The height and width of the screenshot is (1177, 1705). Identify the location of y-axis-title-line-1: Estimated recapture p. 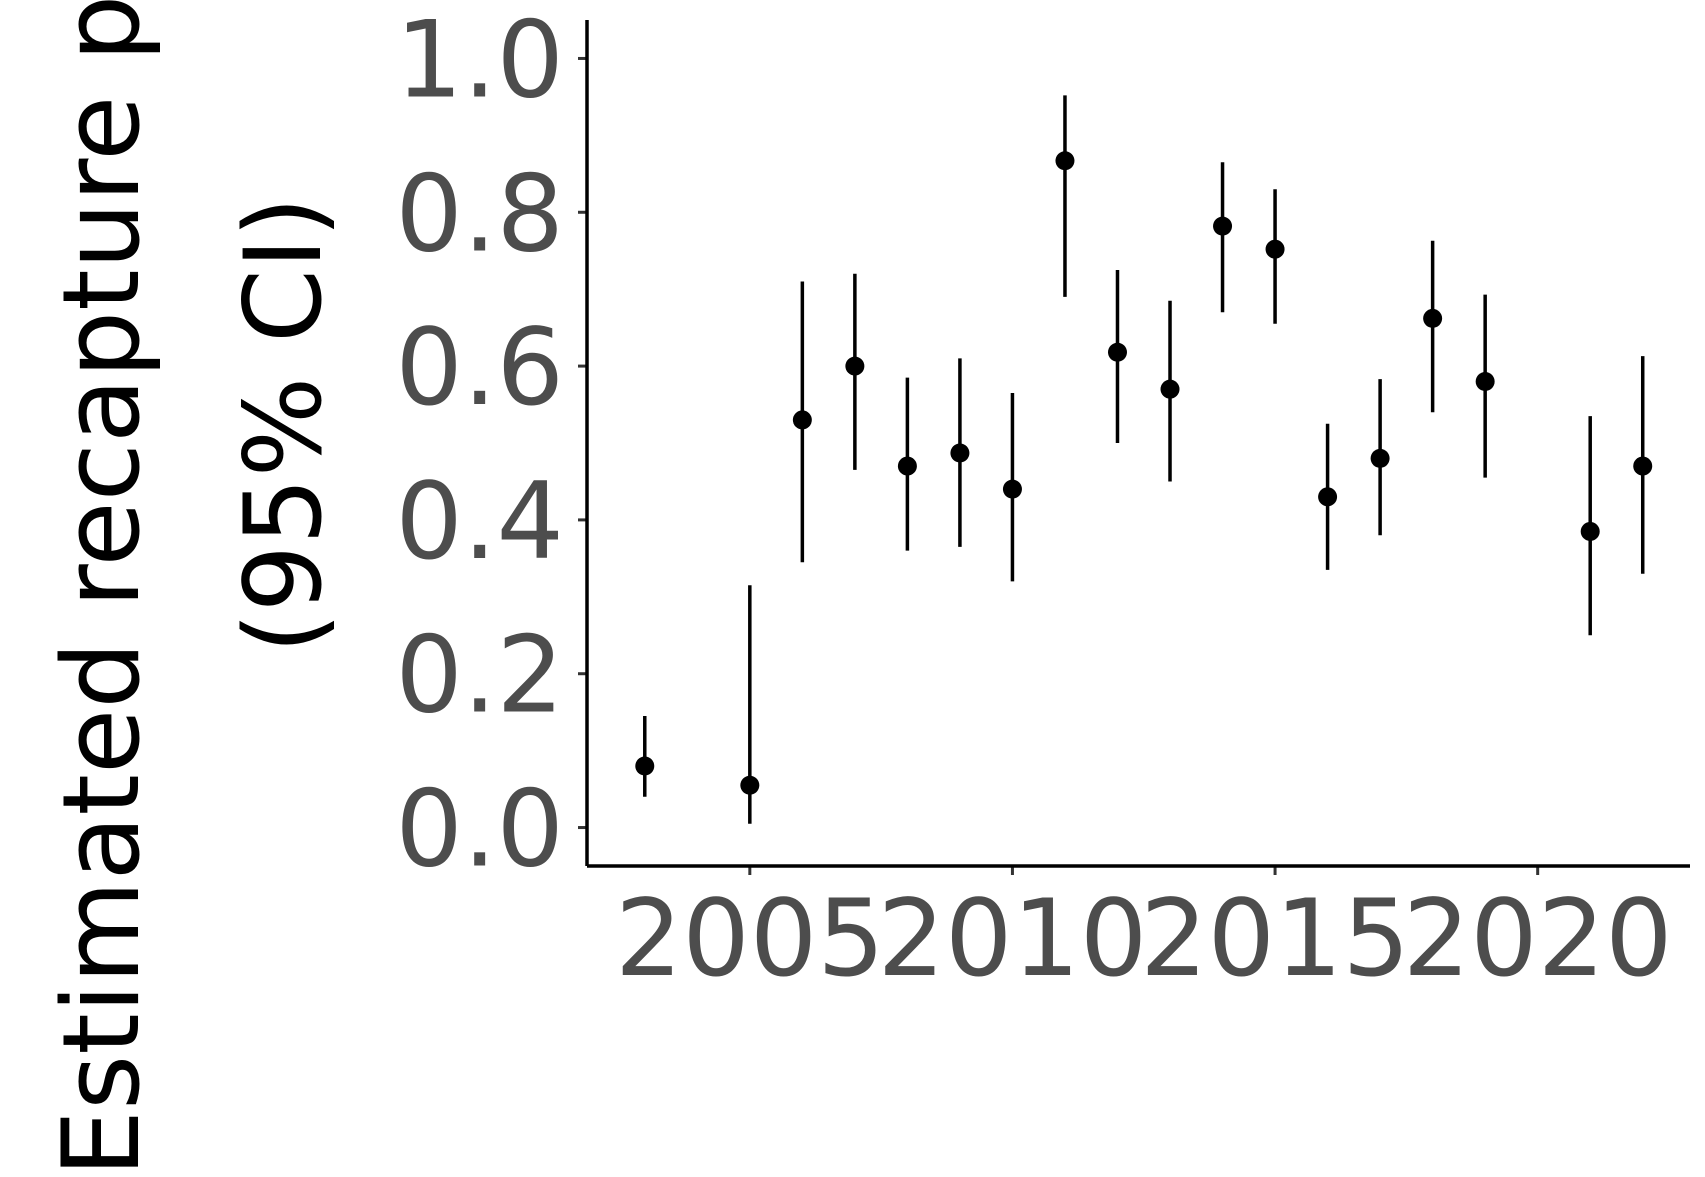
(101, 588).